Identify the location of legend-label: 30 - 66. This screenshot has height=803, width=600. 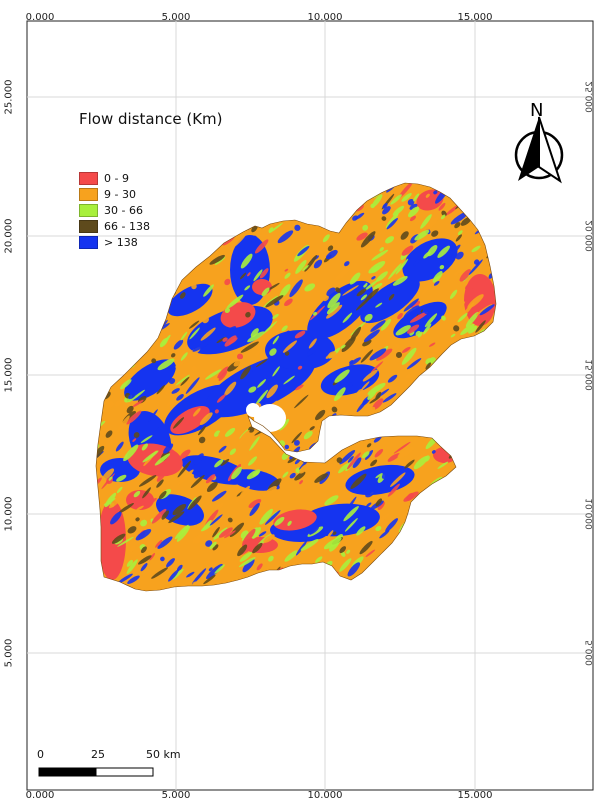
(123, 210).